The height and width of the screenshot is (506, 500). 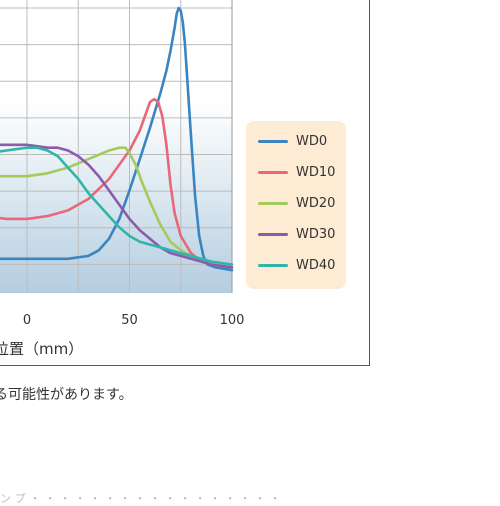 I want to click on legend: WD0 WD10 WD20 WD30 WD40, so click(x=296, y=205).